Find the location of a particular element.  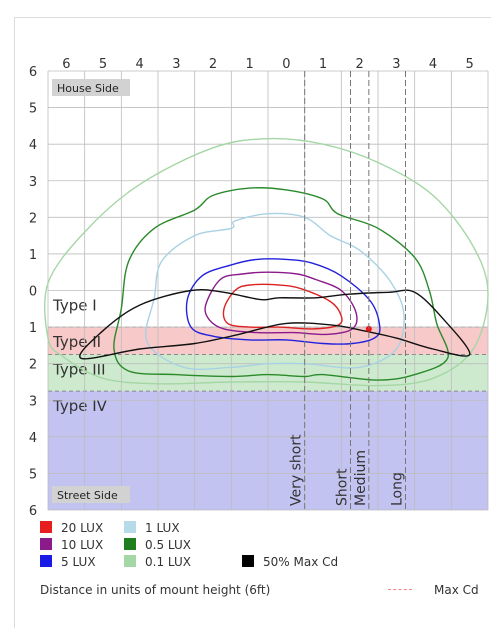

street-side-label-box is located at coordinates (91, 494).